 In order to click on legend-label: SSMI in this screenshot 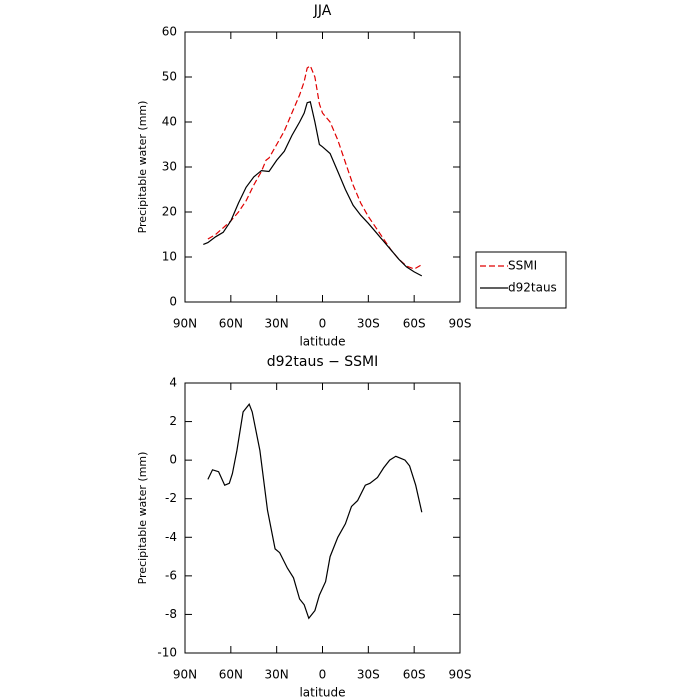, I will do `click(522, 266)`.